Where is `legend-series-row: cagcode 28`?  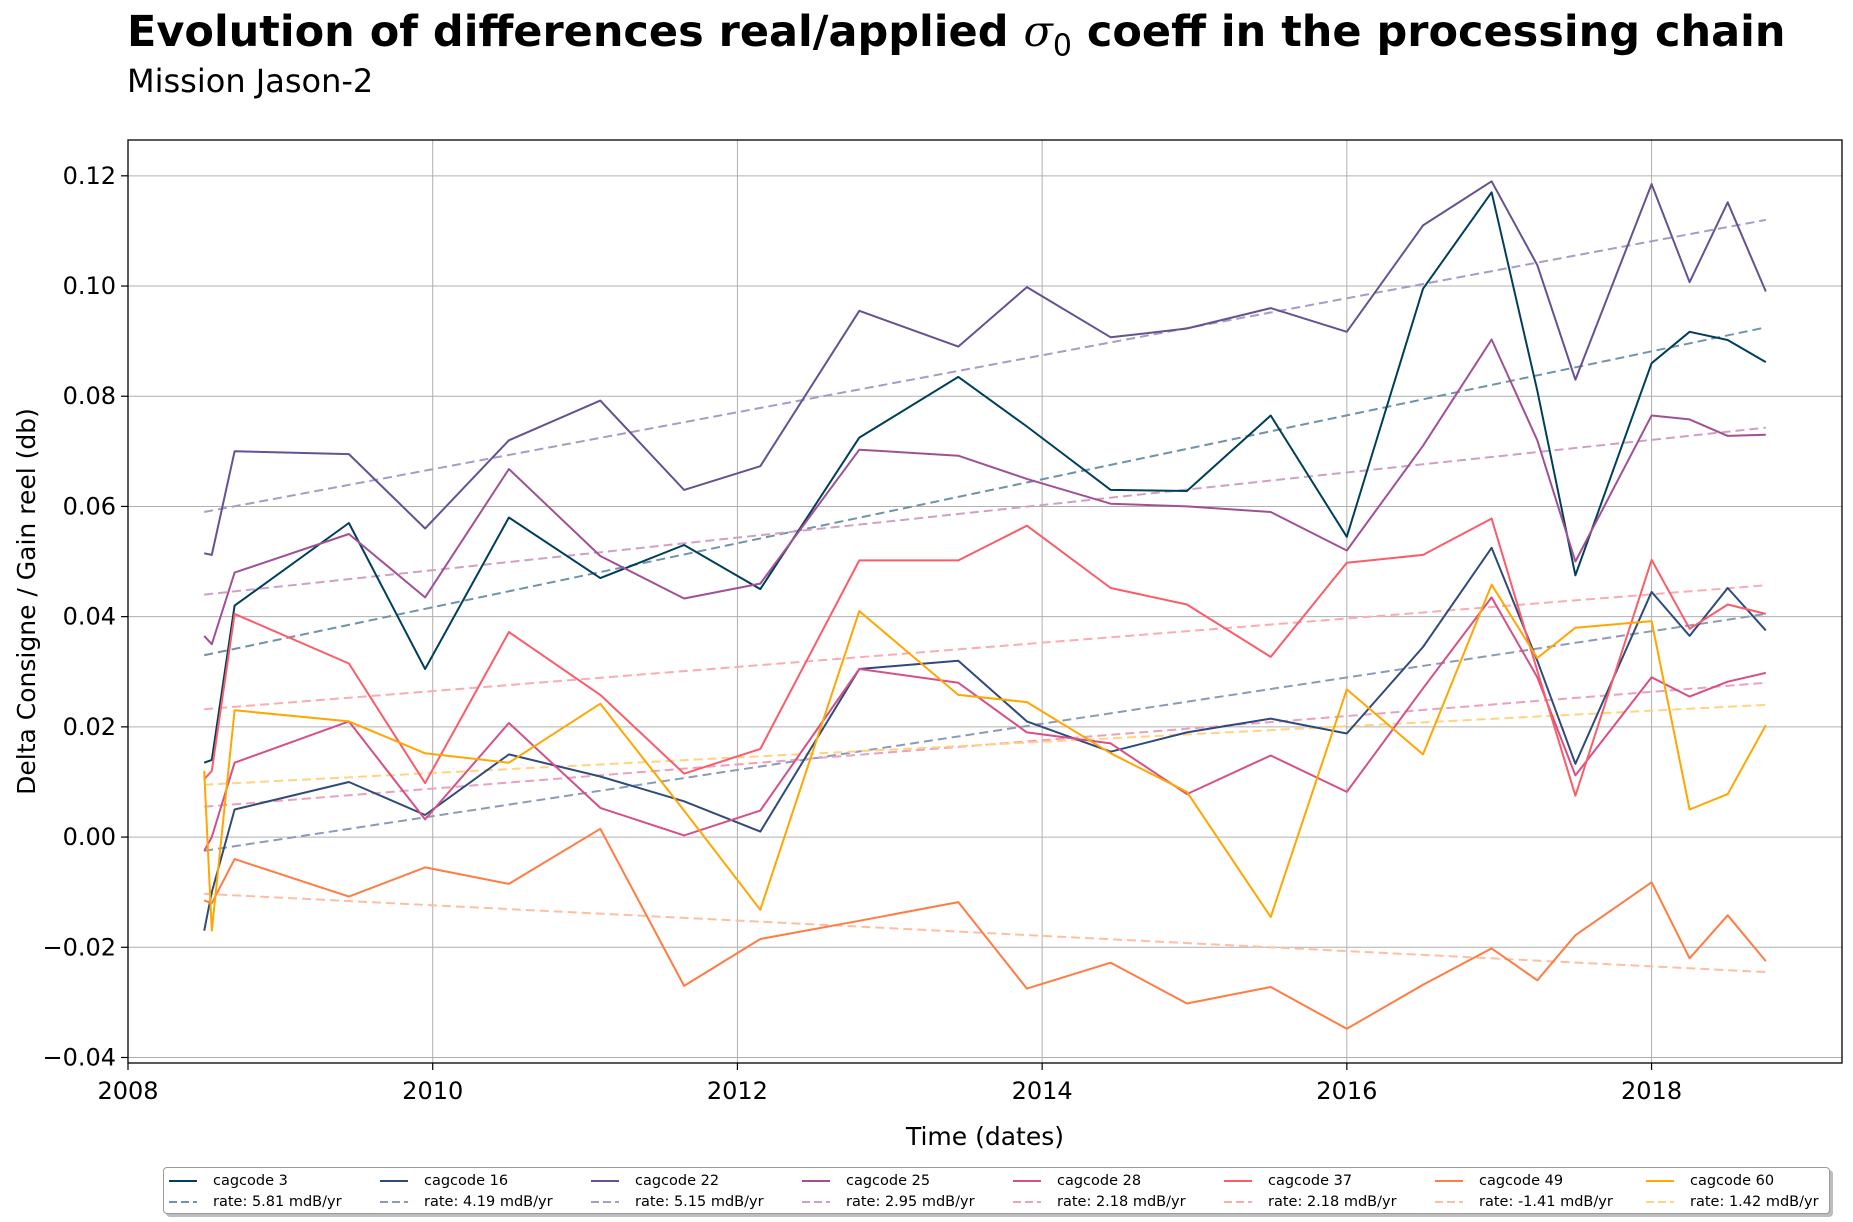 legend-series-row: cagcode 28 is located at coordinates (1075, 1181).